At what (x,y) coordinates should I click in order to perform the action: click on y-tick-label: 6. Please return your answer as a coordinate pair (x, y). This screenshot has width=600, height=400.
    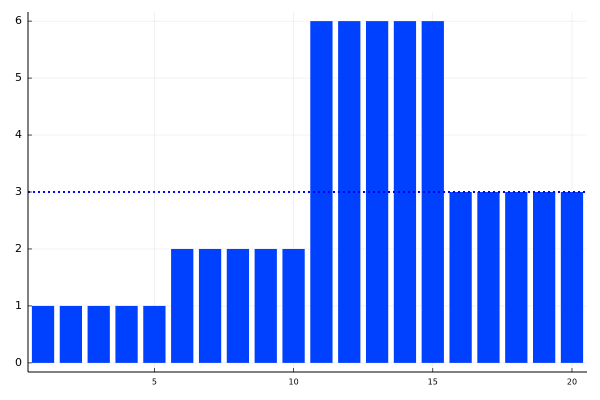
    Looking at the image, I should click on (18, 20).